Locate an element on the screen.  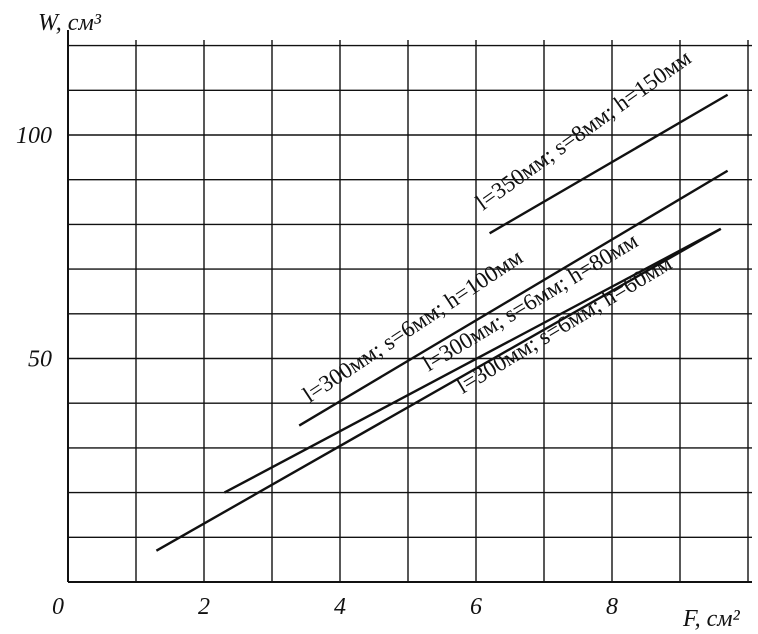
curve-label: l=350мм; s=8мм; h=150мм is located at coordinates (583, 130).